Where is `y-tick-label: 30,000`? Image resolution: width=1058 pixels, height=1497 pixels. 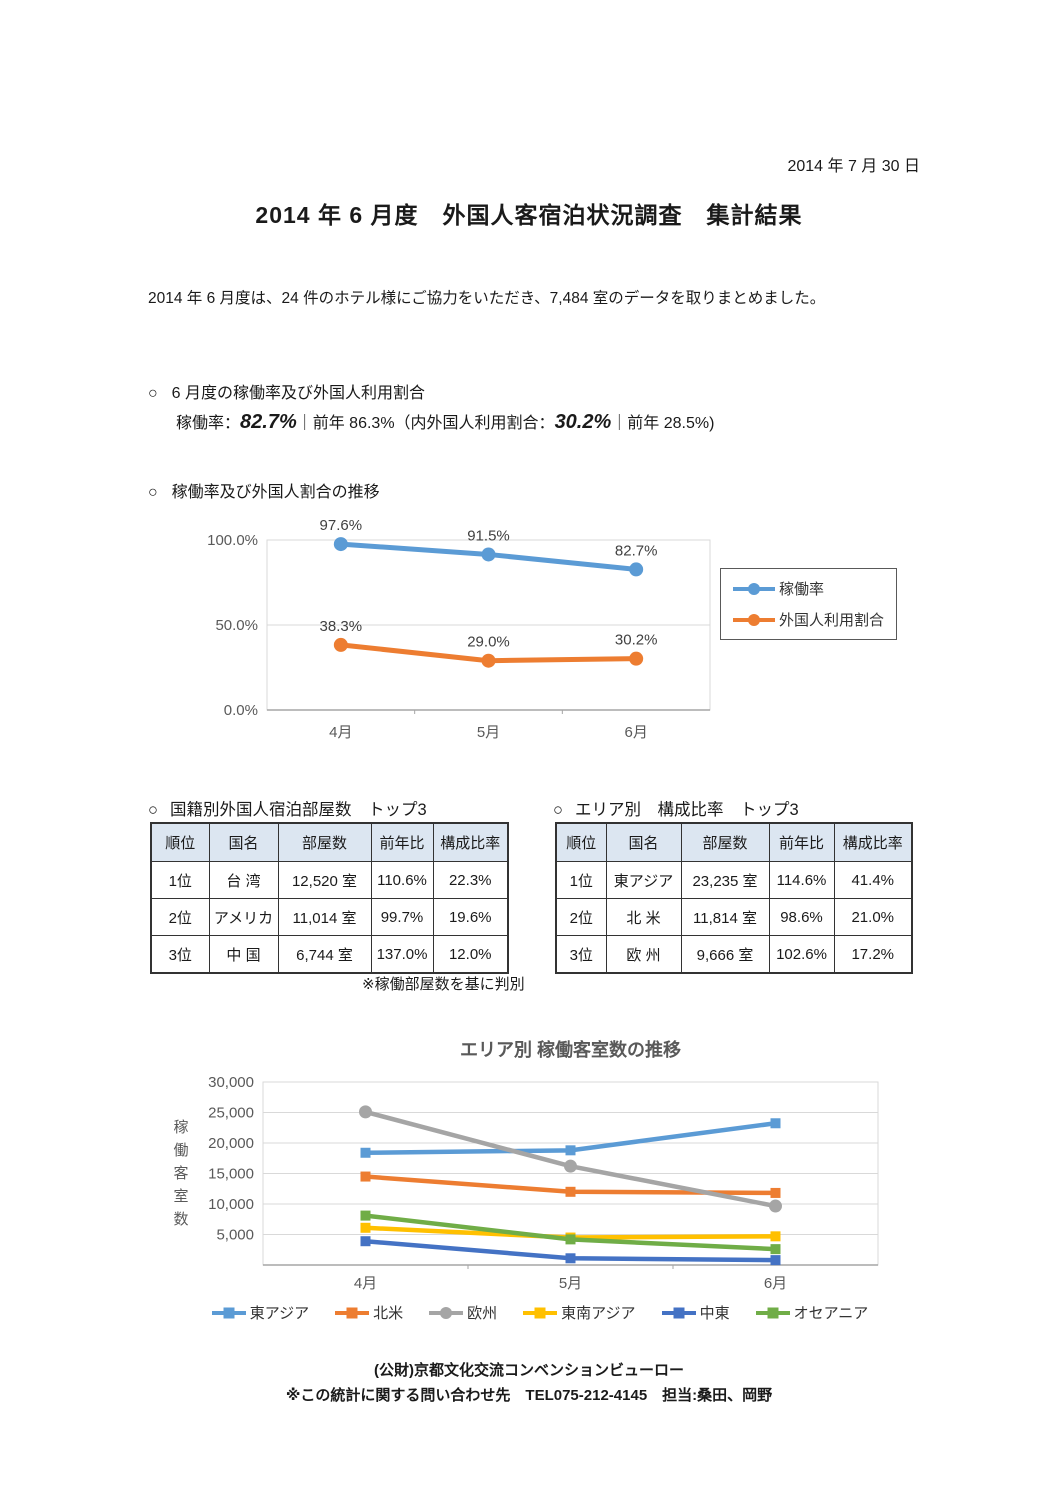
y-tick-label: 30,000 is located at coordinates (231, 1082).